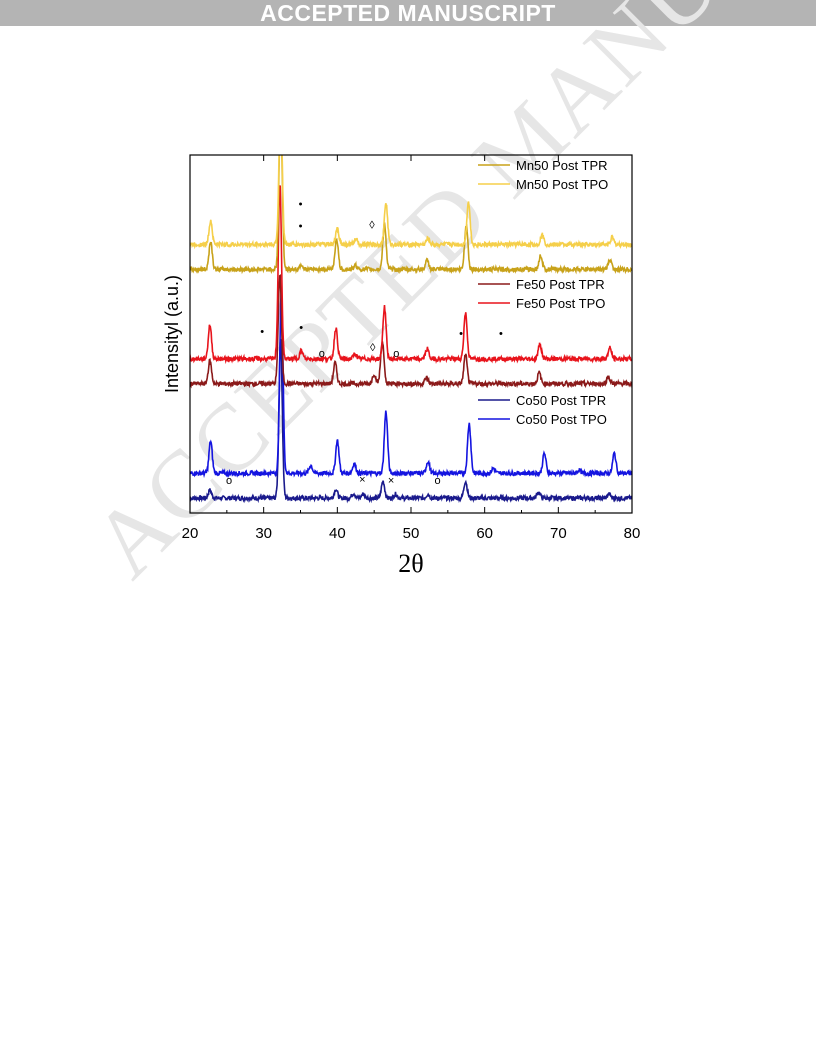  I want to click on x-tick-label: 80, so click(632, 533).